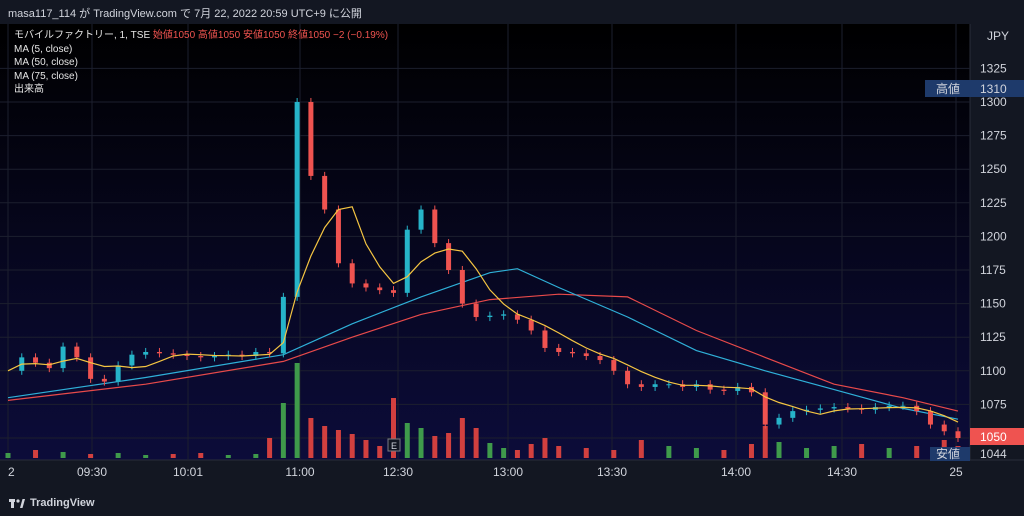 This screenshot has width=1024, height=516. I want to click on high-value-badge, so click(997, 88).